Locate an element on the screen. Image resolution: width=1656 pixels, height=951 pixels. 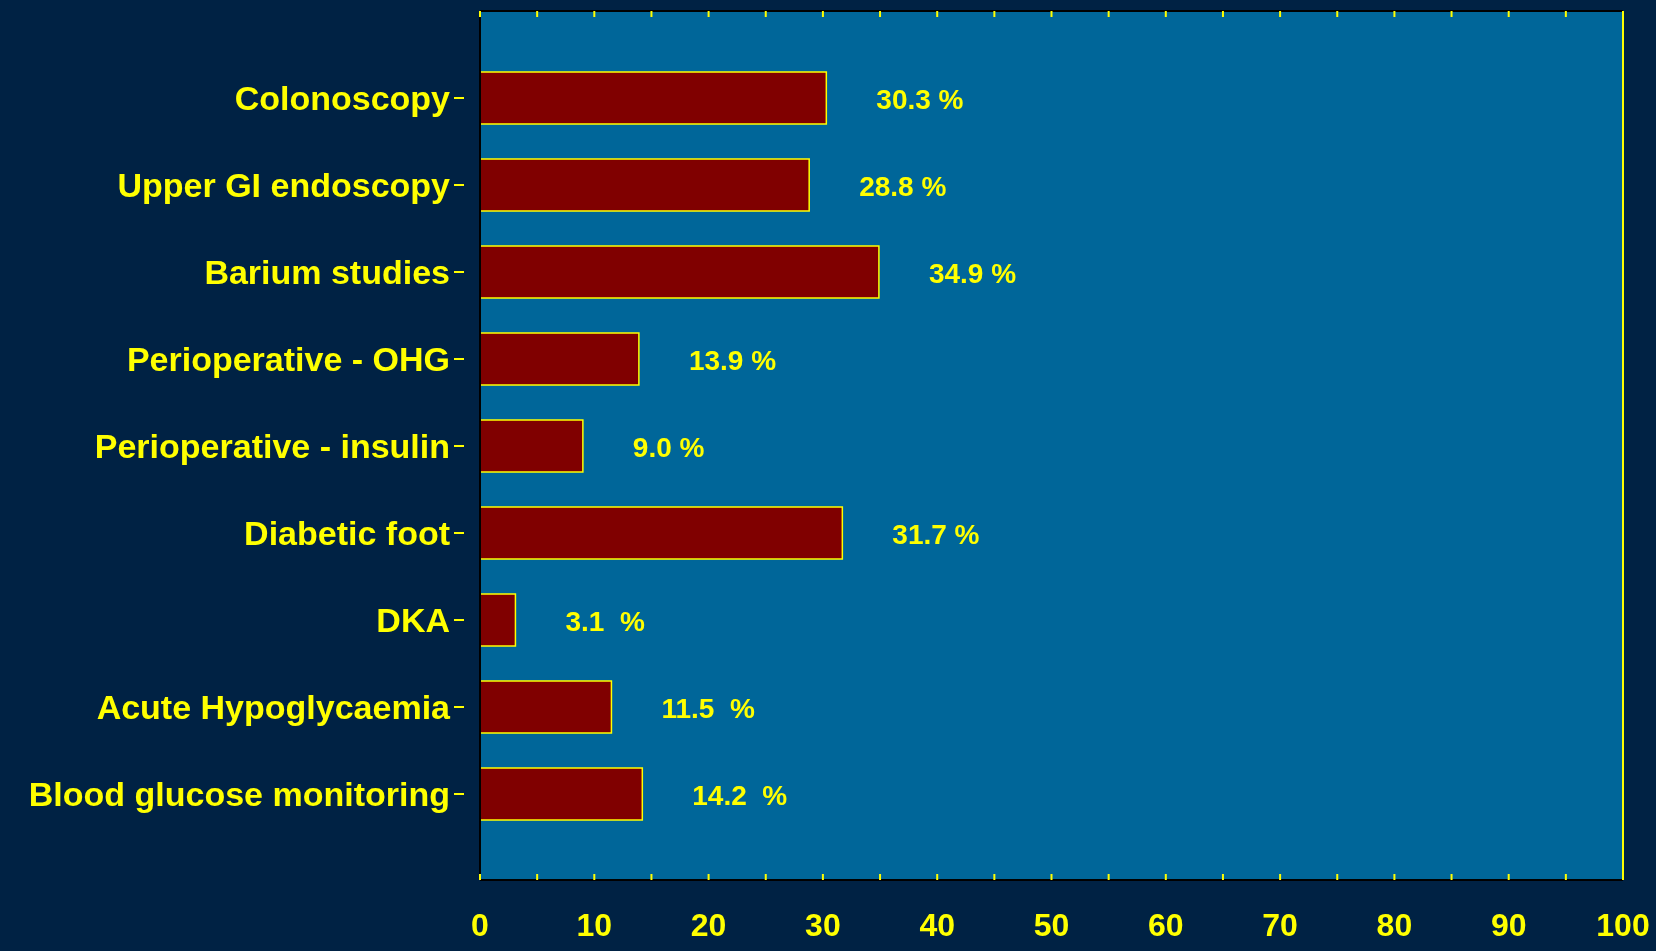
data-label: 13.9 % is located at coordinates (732, 360).